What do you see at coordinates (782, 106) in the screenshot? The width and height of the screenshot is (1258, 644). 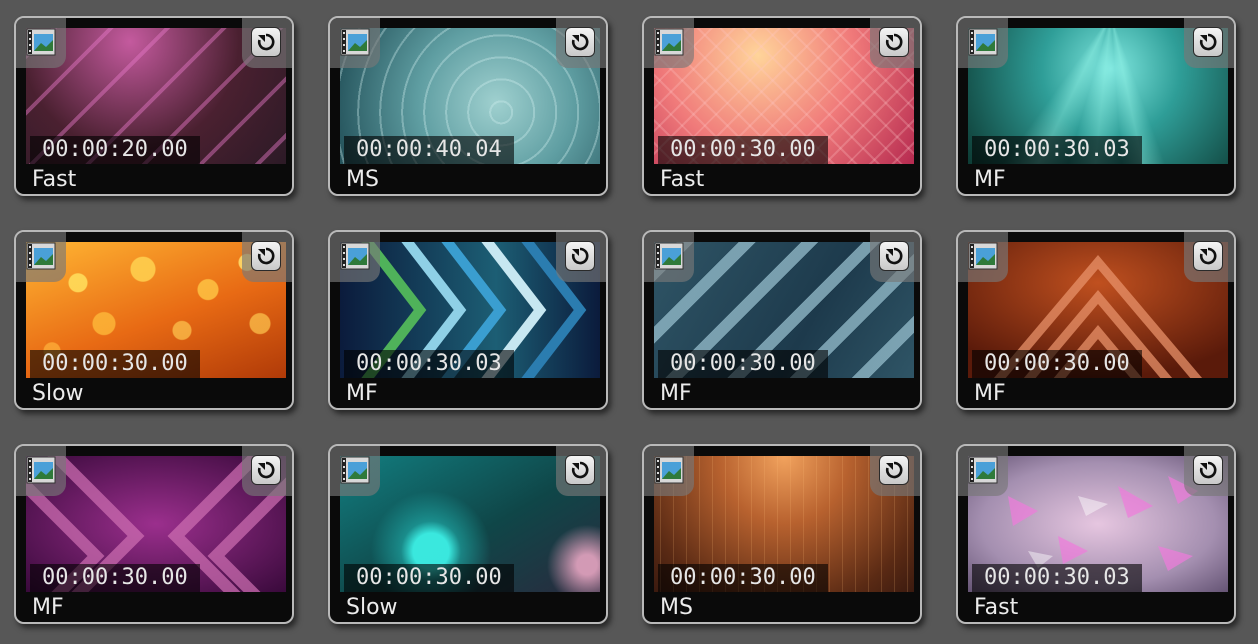 I see `media-tile: 00:00:30.00 Fast` at bounding box center [782, 106].